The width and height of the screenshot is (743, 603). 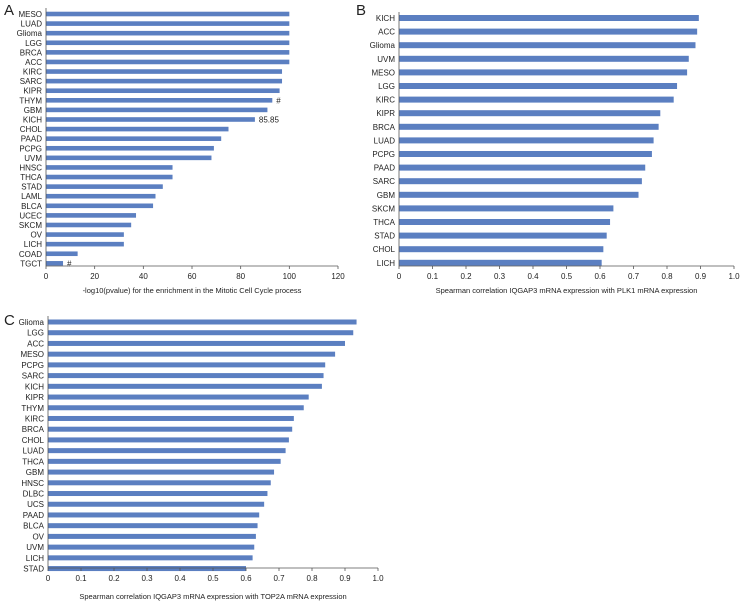 I want to click on chart-c-category-label: BLCA, so click(x=34, y=526).